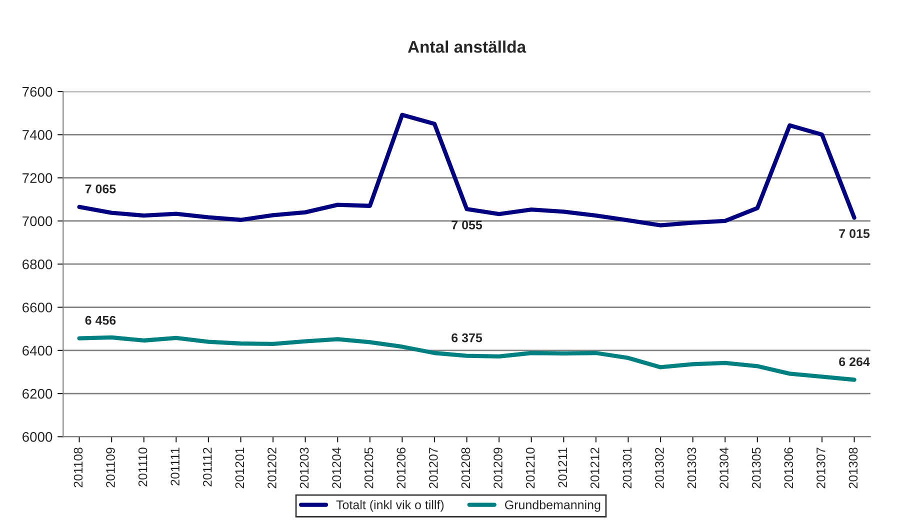 This screenshot has height=523, width=902. Describe the element at coordinates (78, 468) in the screenshot. I see `x-tick-label: 201108` at that location.